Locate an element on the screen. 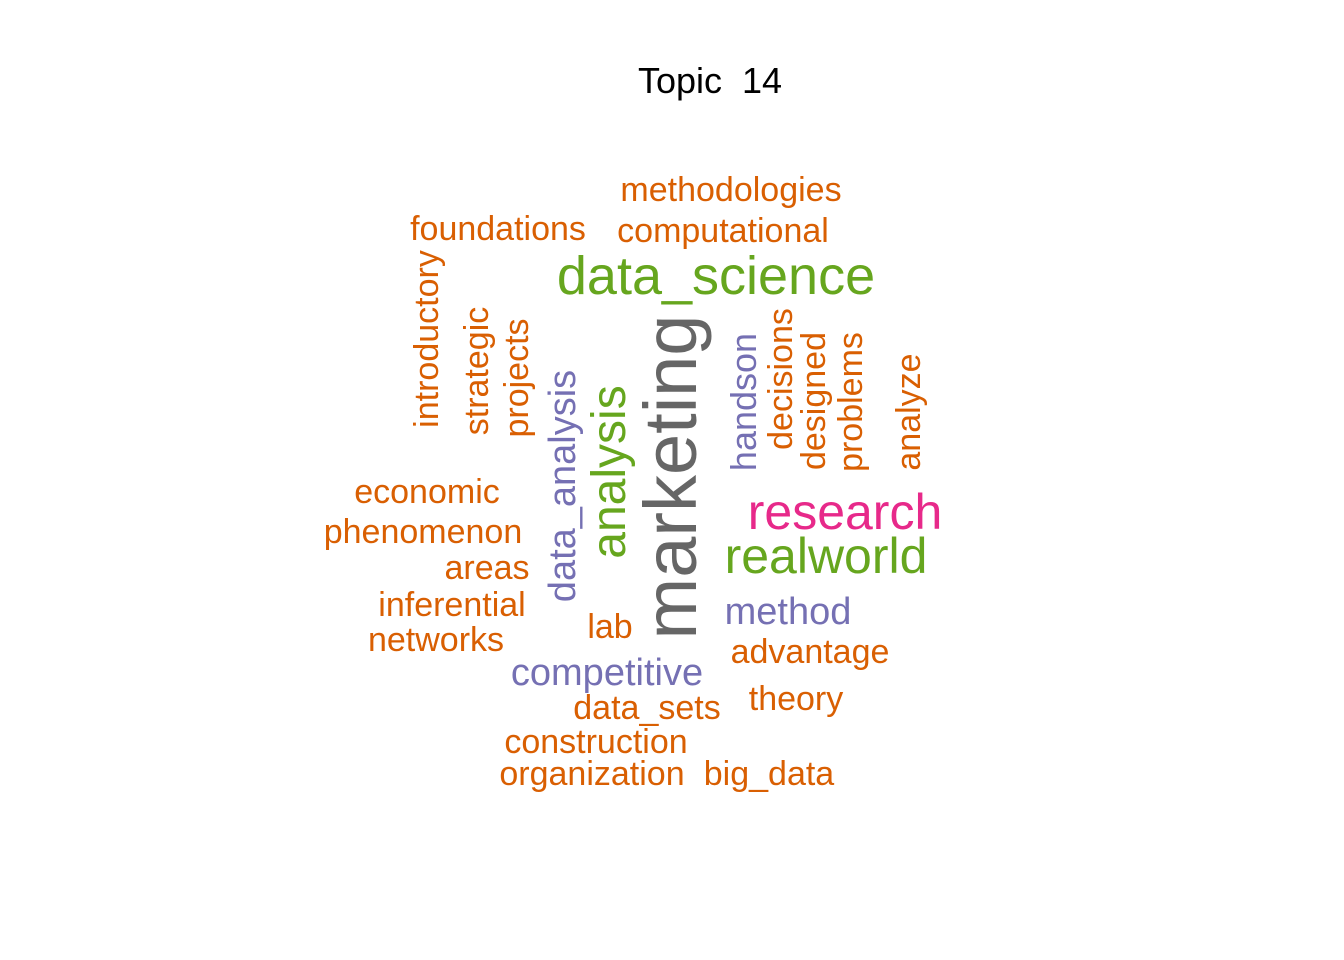 Image resolution: width=1344 pixels, height=960 pixels. word-method: method is located at coordinates (788, 612).